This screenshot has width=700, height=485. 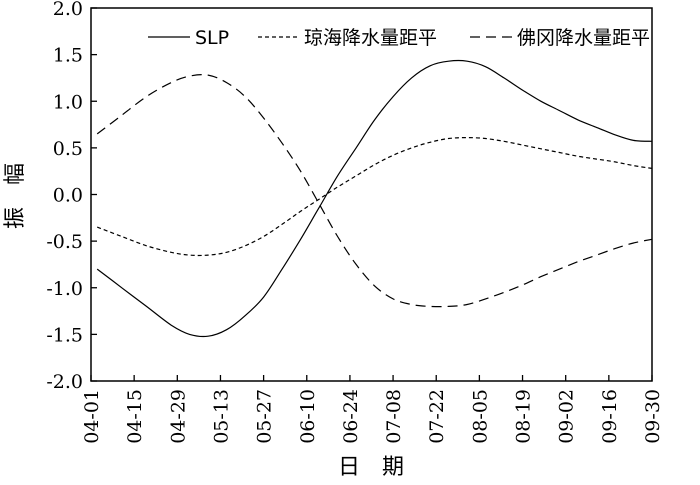 What do you see at coordinates (351, 416) in the screenshot?
I see `x-tick-label: 06-24` at bounding box center [351, 416].